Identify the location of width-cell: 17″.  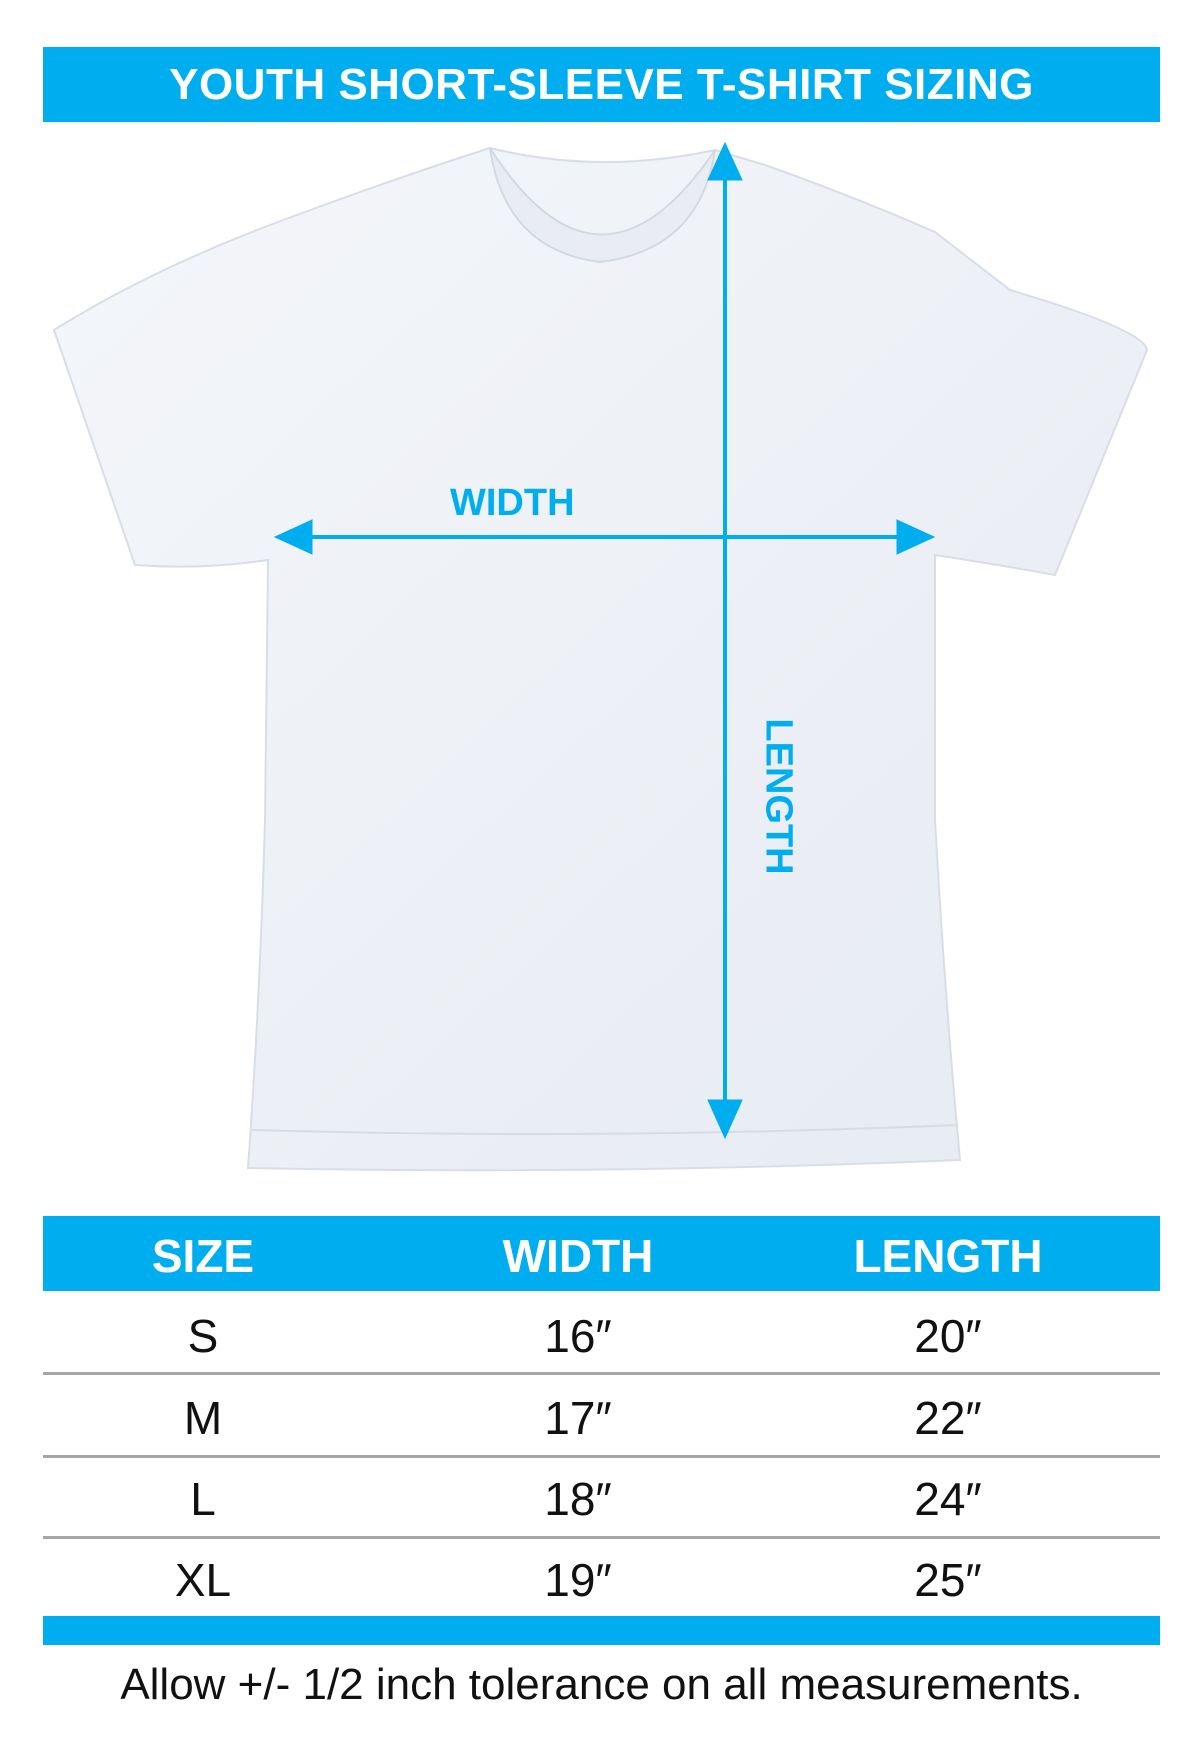
(578, 1418).